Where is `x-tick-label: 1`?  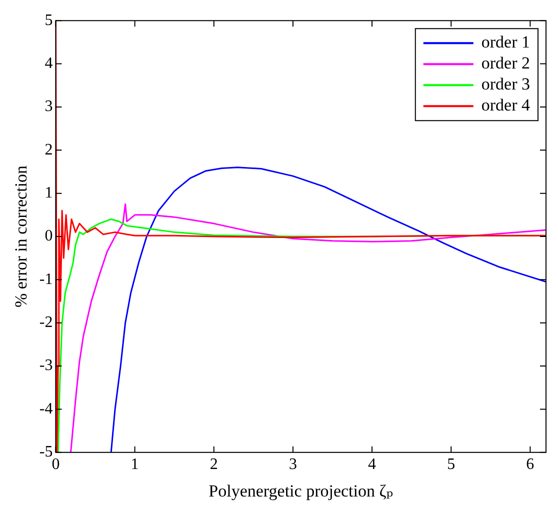 x-tick-label: 1 is located at coordinates (134, 465).